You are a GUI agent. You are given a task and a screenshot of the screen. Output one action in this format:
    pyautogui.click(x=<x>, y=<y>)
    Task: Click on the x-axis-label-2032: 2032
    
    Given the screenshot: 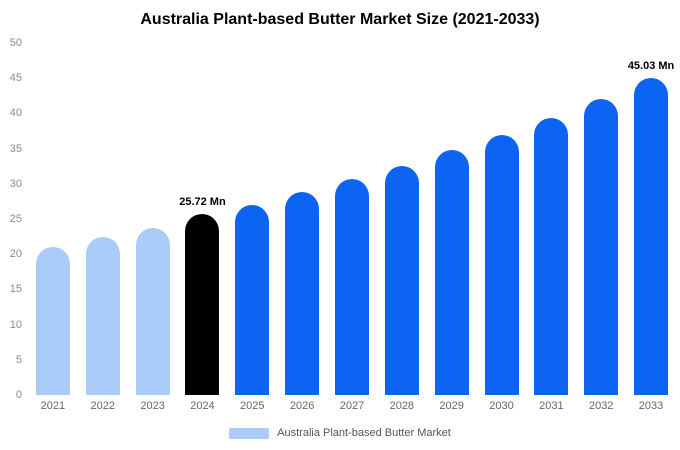 What is the action you would take?
    pyautogui.click(x=601, y=406)
    